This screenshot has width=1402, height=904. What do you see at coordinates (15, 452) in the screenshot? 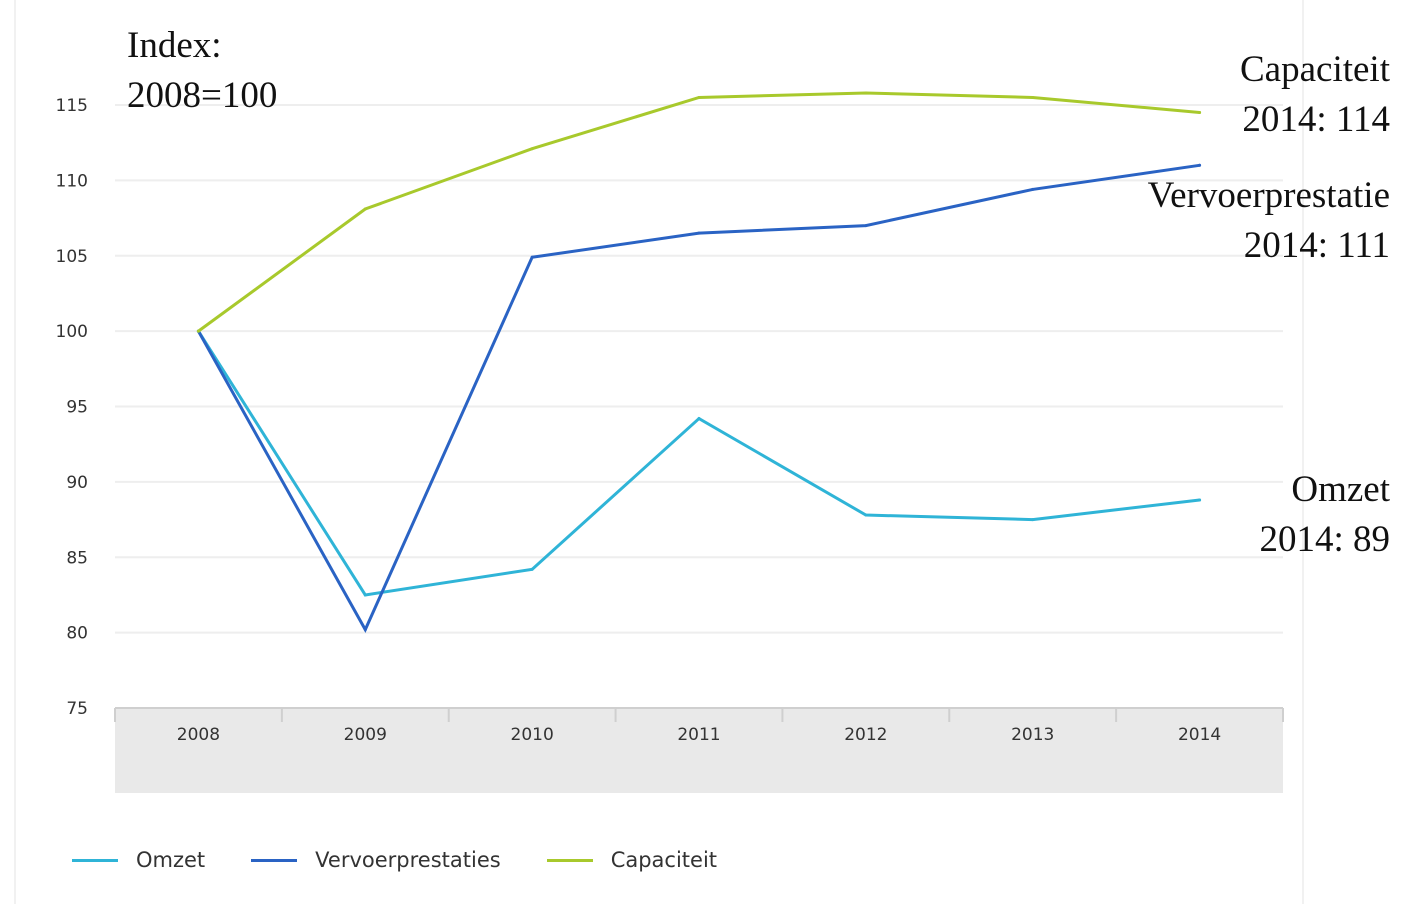
I see `left-border` at bounding box center [15, 452].